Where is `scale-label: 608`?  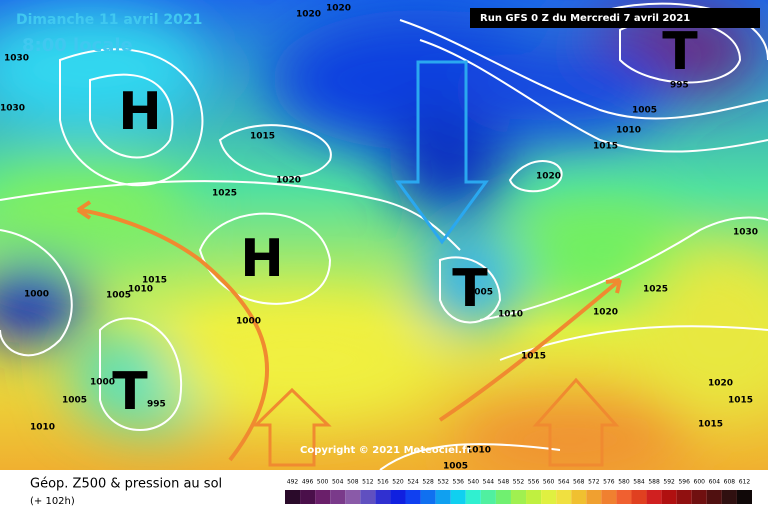 scale-label: 608 is located at coordinates (730, 482).